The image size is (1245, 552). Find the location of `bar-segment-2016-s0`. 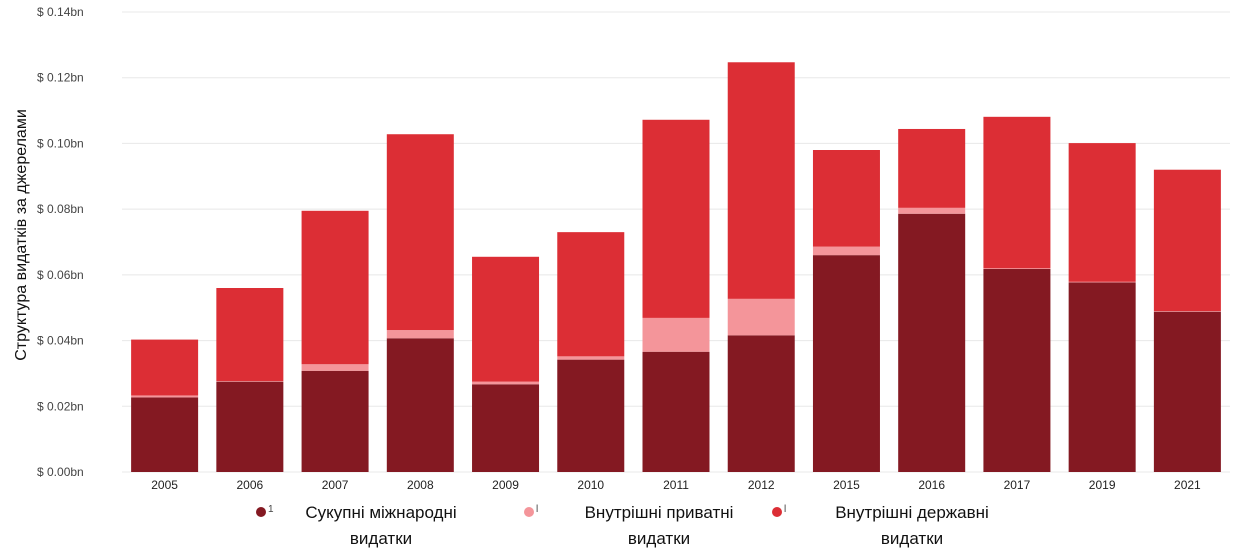

bar-segment-2016-s0 is located at coordinates (932, 342).